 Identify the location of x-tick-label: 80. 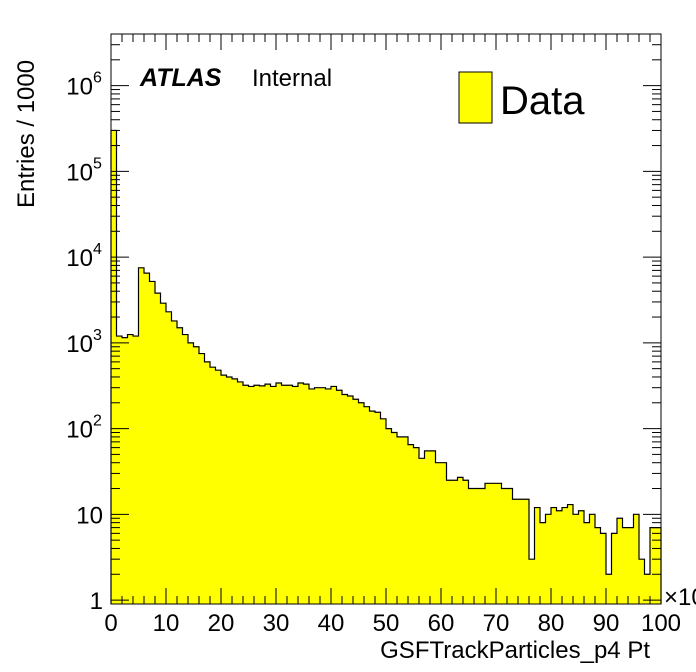
(551, 623).